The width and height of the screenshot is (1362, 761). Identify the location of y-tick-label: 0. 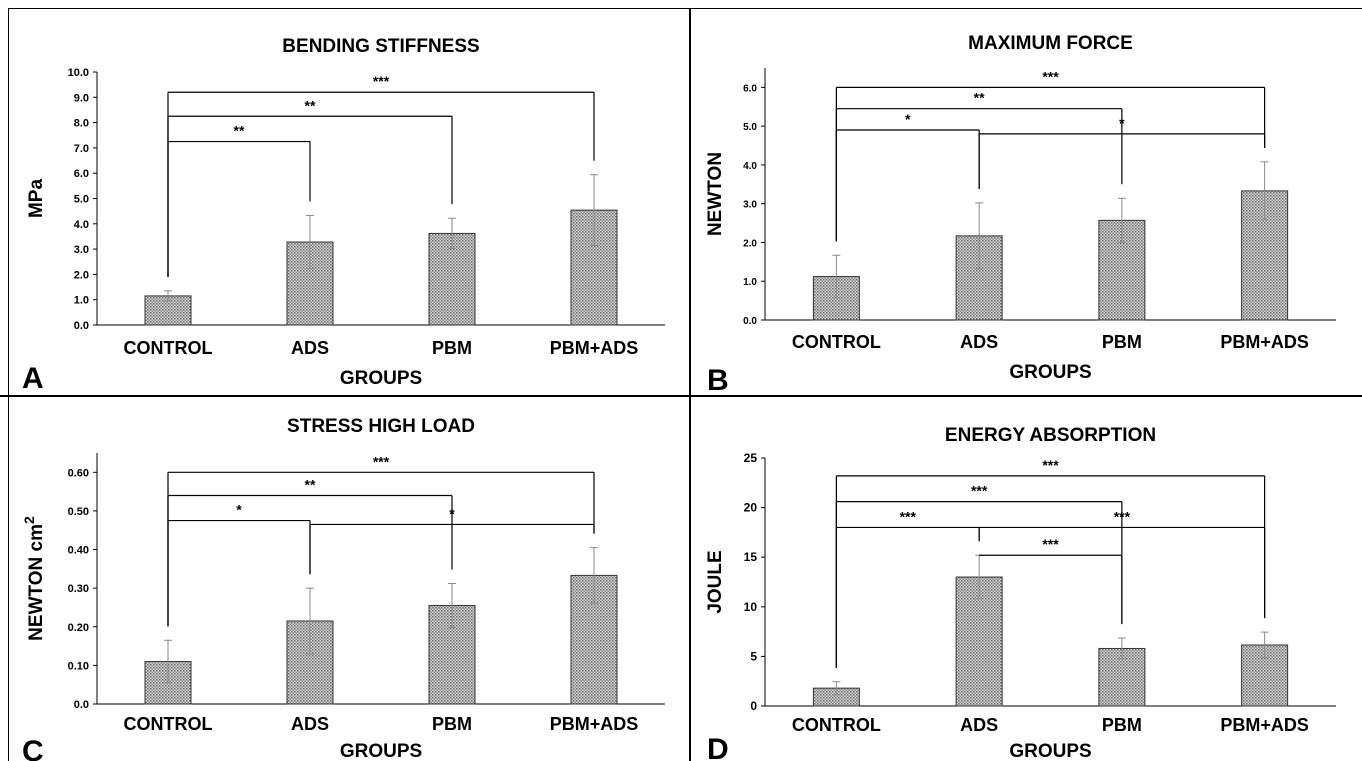
(753, 706).